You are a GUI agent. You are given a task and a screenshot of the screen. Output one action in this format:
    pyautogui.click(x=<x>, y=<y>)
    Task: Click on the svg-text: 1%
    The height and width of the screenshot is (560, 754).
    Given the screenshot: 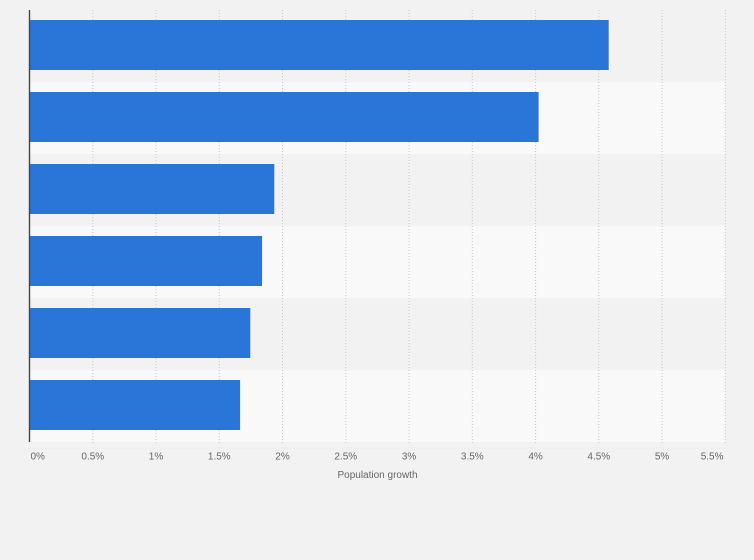 What is the action you would take?
    pyautogui.click(x=156, y=456)
    